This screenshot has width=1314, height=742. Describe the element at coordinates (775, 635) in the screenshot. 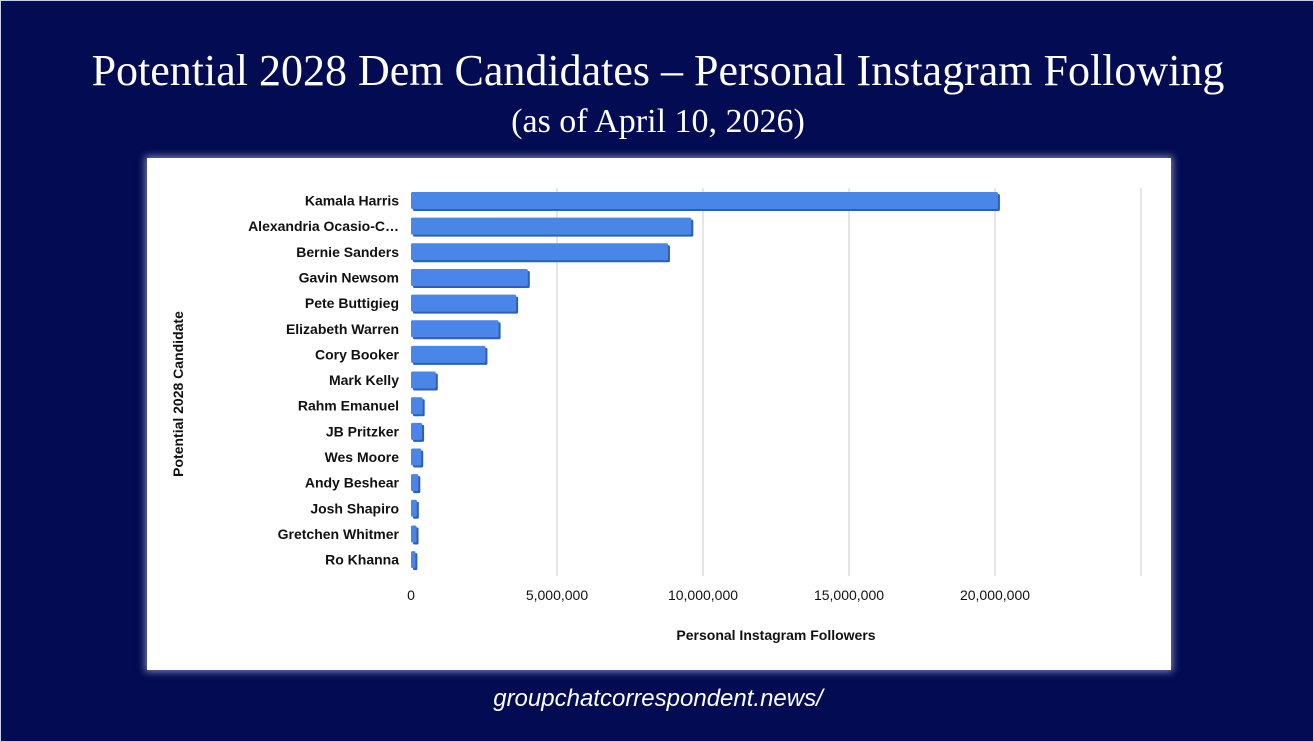

I see `x-axis-title: Personal Instagram Followers` at that location.